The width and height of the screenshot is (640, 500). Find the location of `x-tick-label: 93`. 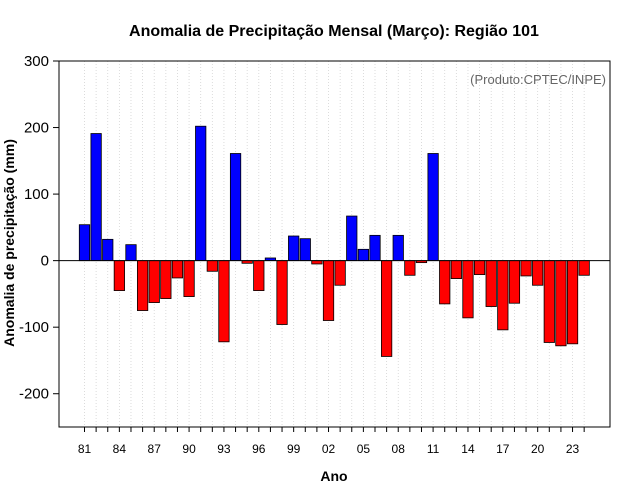

x-tick-label: 93 is located at coordinates (224, 449).